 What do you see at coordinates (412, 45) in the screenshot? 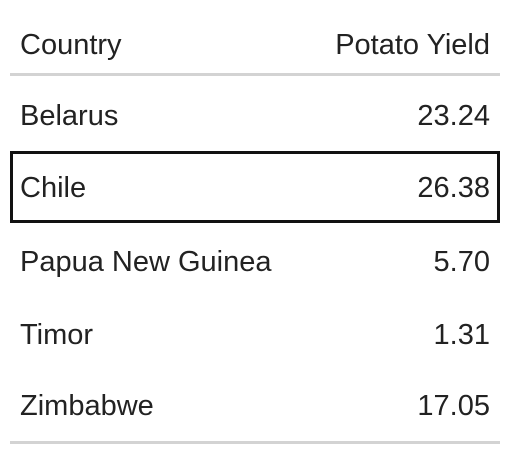
I see `column-header-potato-yield: Potato Yield` at bounding box center [412, 45].